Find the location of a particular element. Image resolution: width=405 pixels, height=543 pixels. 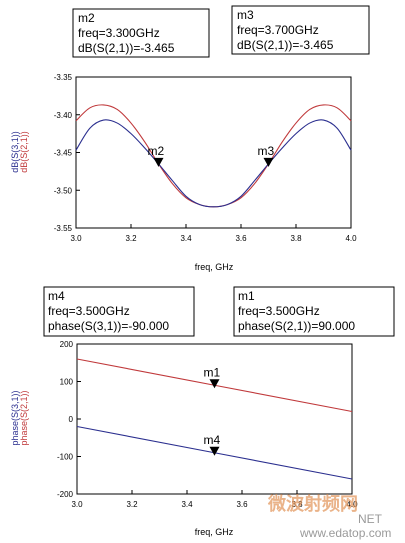

marker-triangle-m2 is located at coordinates (158, 162).